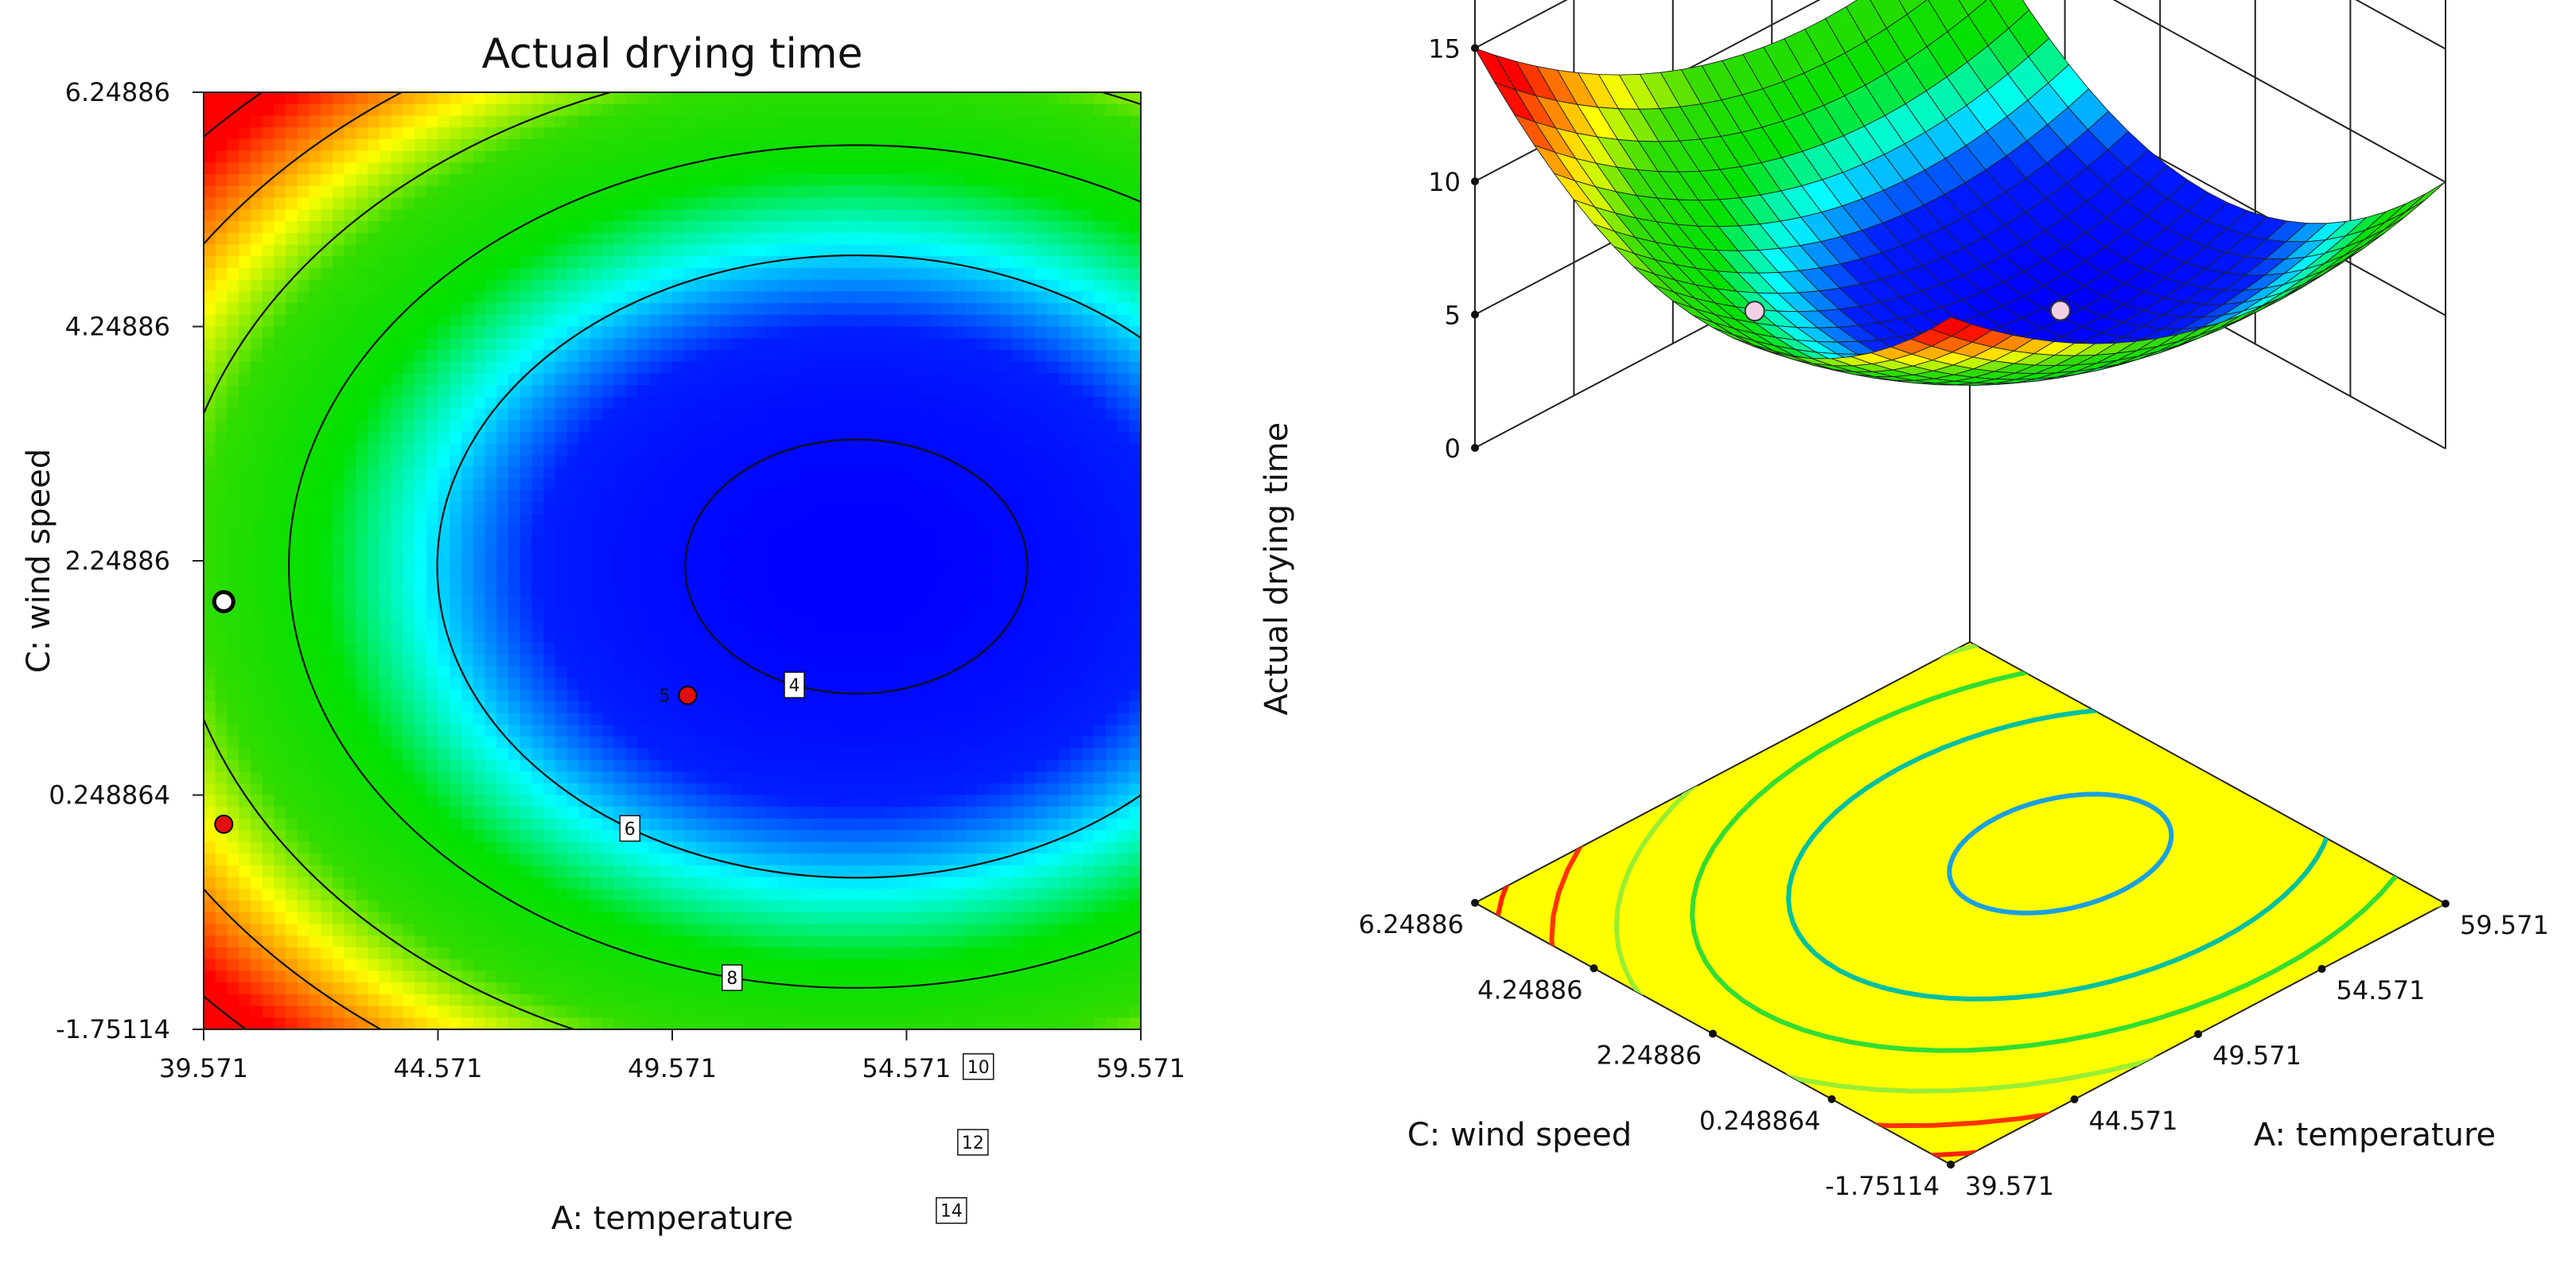  Describe the element at coordinates (952, 1210) in the screenshot. I see `contour-label-14: 14` at that location.